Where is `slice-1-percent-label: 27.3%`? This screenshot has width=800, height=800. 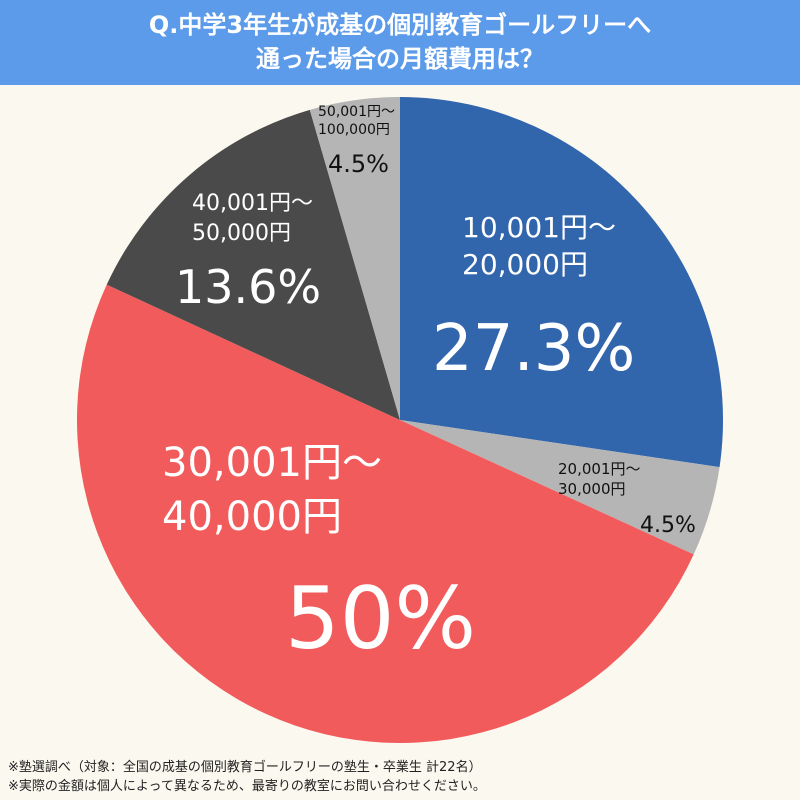 slice-1-percent-label: 27.3% is located at coordinates (533, 349).